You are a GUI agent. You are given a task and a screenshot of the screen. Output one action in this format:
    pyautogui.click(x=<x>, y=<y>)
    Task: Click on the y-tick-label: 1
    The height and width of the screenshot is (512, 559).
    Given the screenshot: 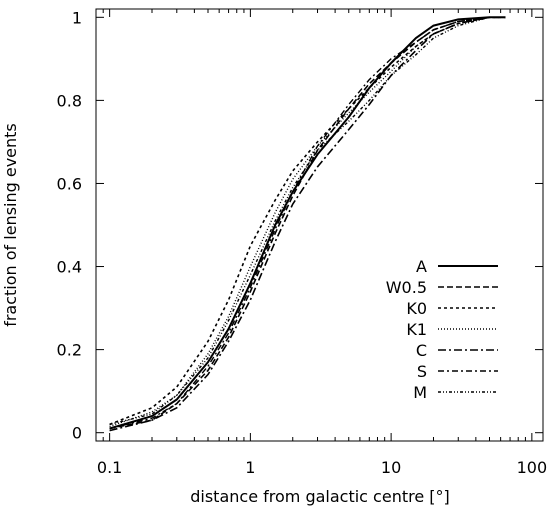 What is the action you would take?
    pyautogui.click(x=77, y=17)
    